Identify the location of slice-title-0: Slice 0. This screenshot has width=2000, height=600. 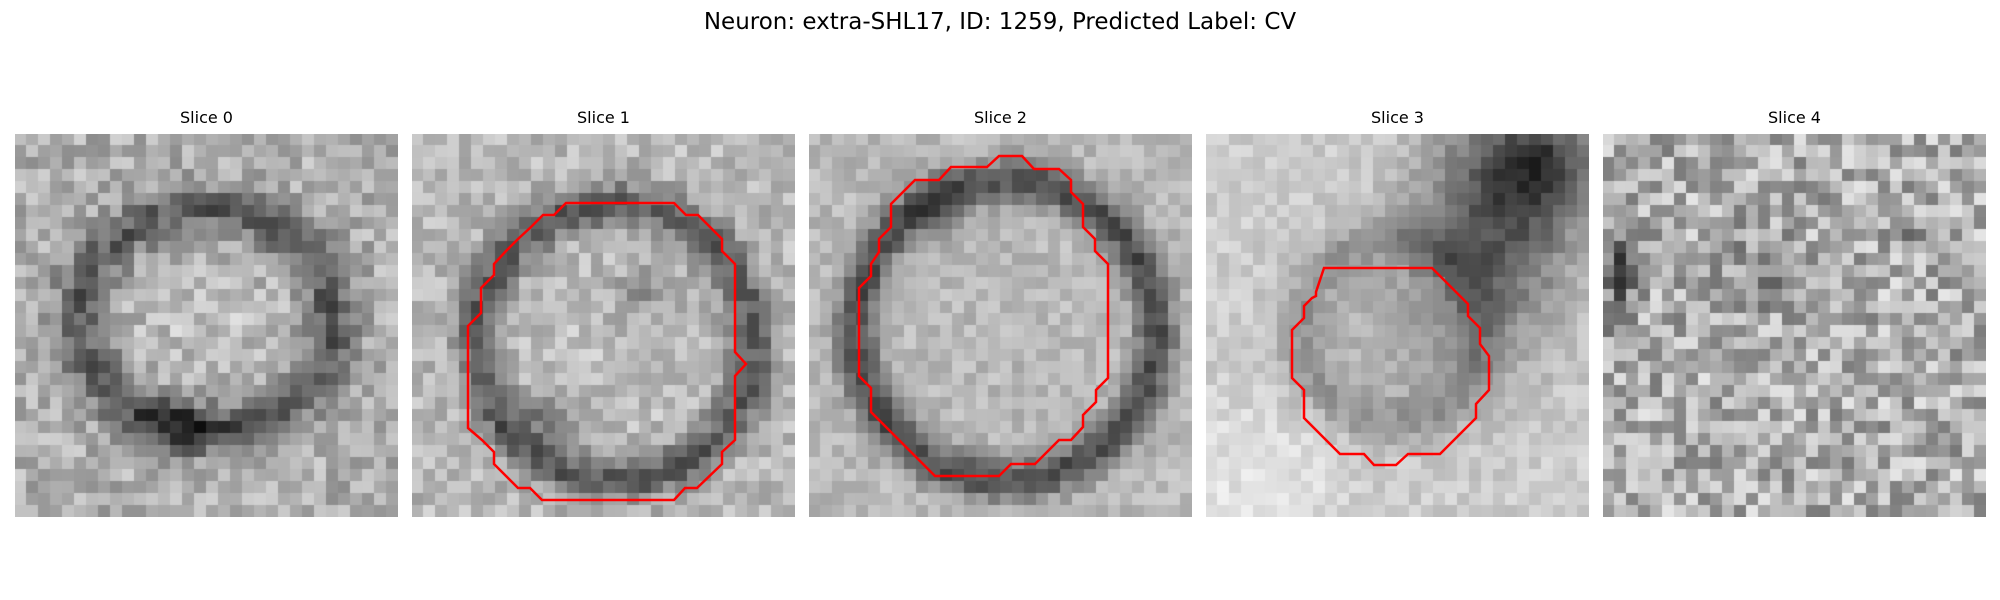
(206, 117).